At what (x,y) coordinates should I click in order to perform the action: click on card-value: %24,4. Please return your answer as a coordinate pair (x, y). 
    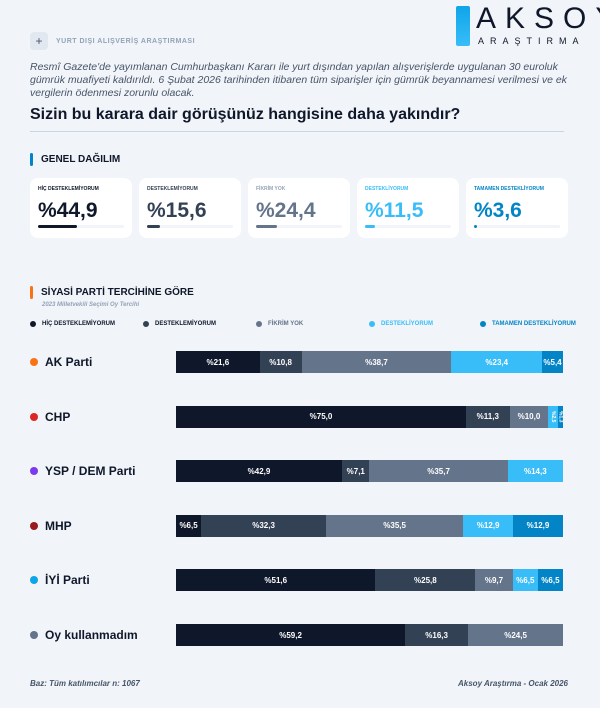
    Looking at the image, I should click on (286, 210).